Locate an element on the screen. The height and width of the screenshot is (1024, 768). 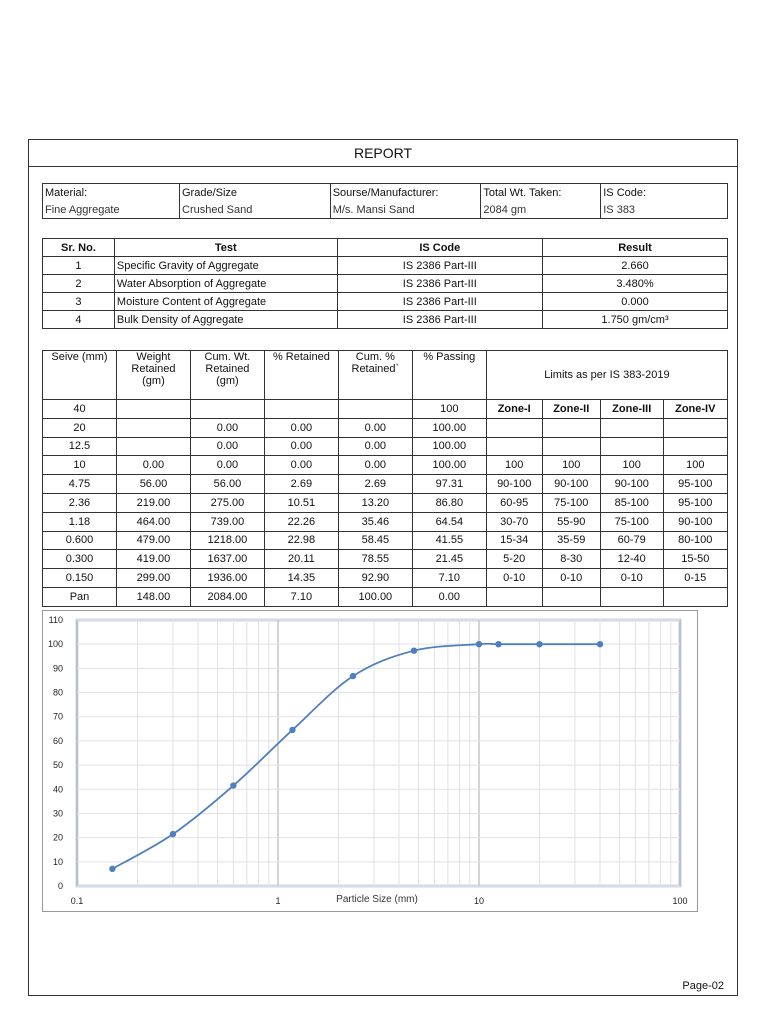
zone-header: Zone-I is located at coordinates (514, 409).